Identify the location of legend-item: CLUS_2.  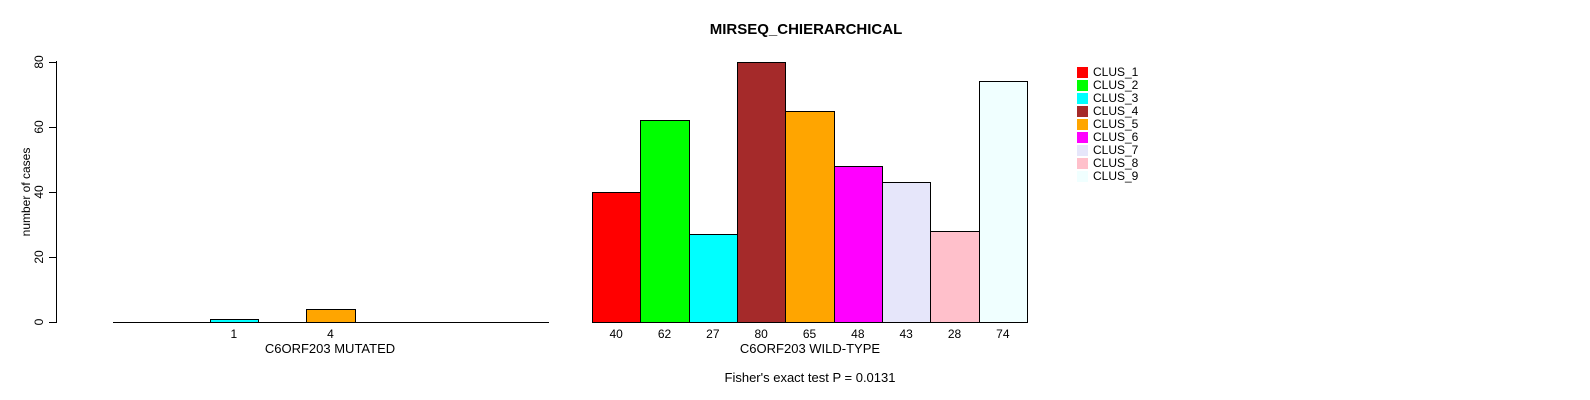
(1107, 85).